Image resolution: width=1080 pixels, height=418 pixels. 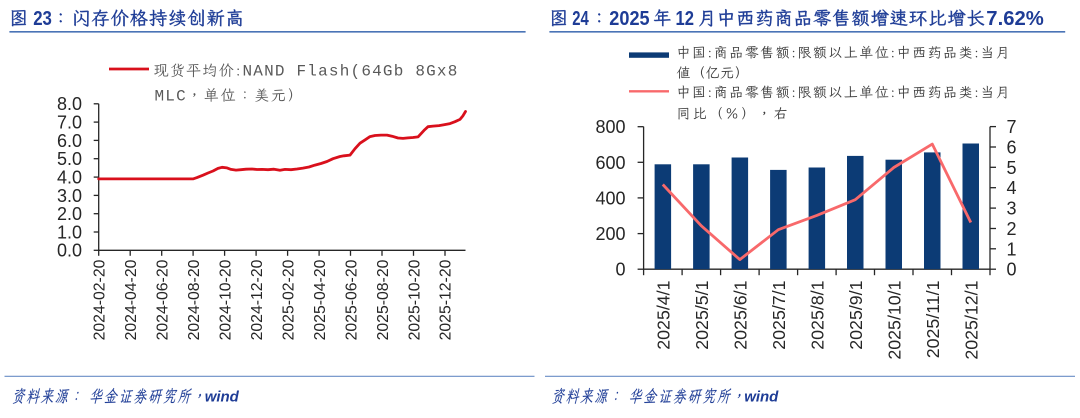 What do you see at coordinates (610, 127) in the screenshot?
I see `svg-text: 800` at bounding box center [610, 127].